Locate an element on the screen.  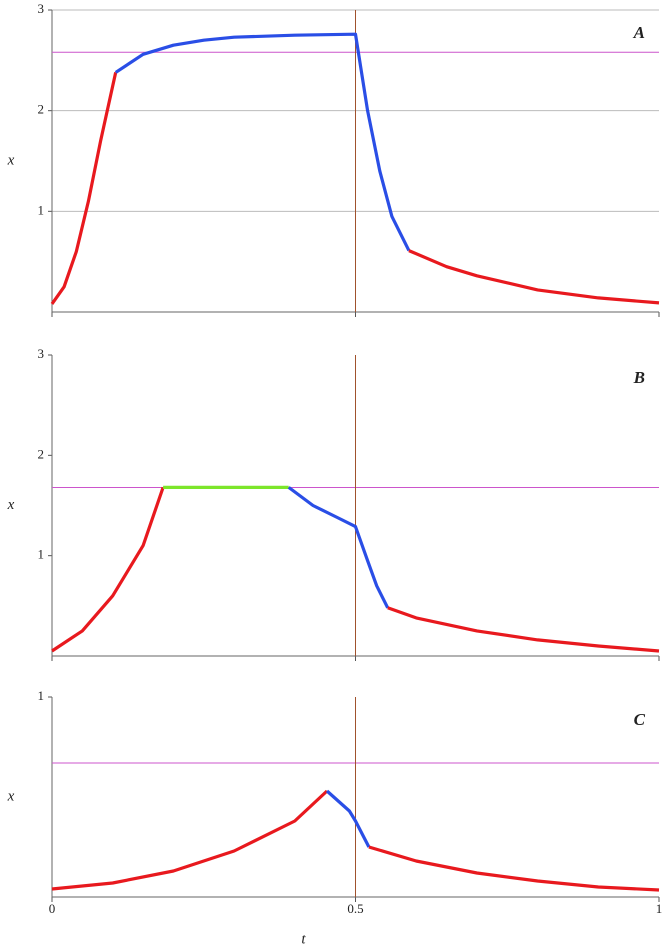
x-tick-label: 0.5 is located at coordinates (355, 908).